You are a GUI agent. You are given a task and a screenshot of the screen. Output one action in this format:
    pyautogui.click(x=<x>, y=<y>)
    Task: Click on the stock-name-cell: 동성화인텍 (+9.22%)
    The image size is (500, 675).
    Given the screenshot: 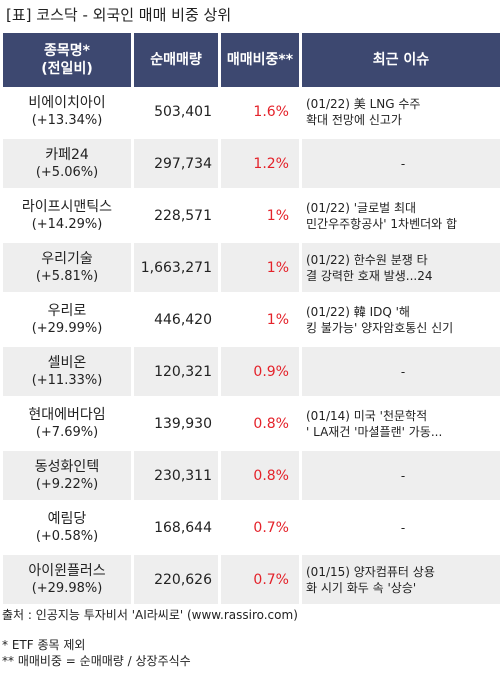 What is the action you would take?
    pyautogui.click(x=67, y=477)
    